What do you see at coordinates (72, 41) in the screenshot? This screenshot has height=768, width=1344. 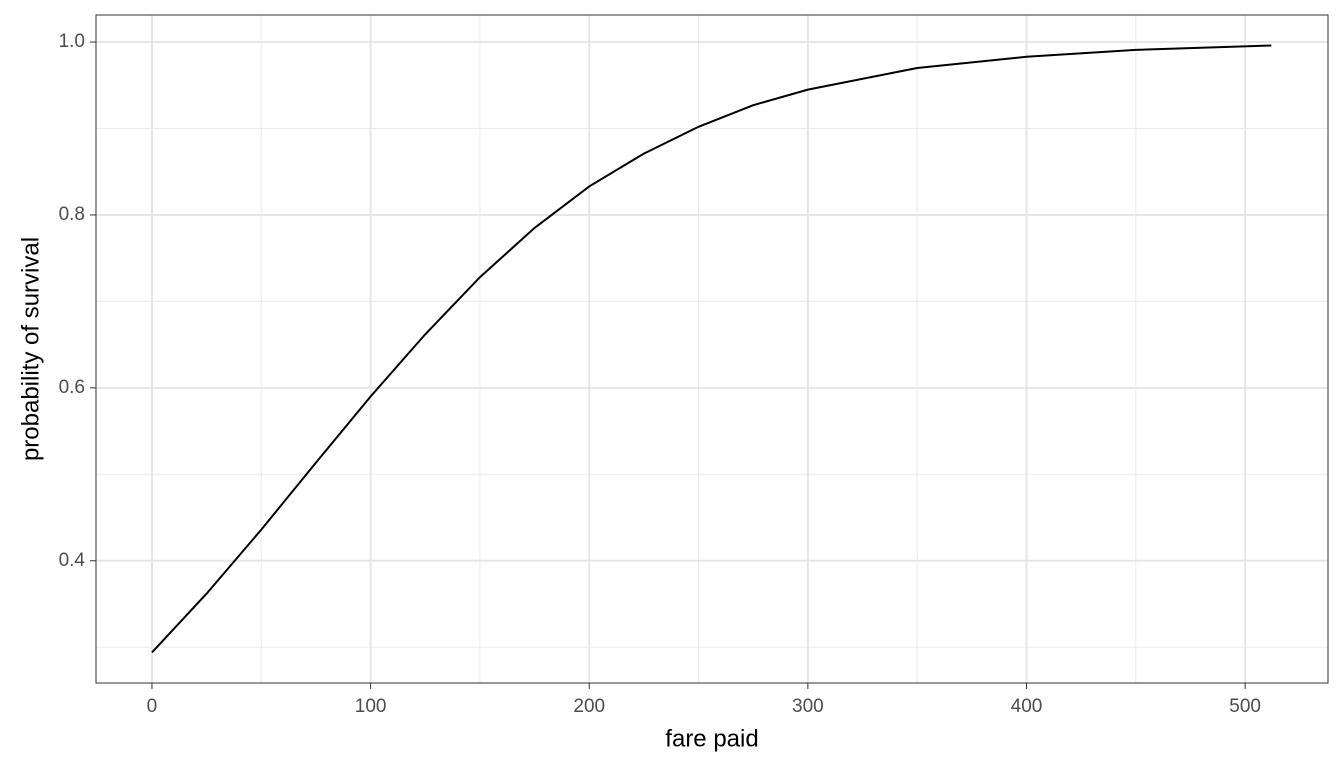 I see `y-tick-label: 1.0` at bounding box center [72, 41].